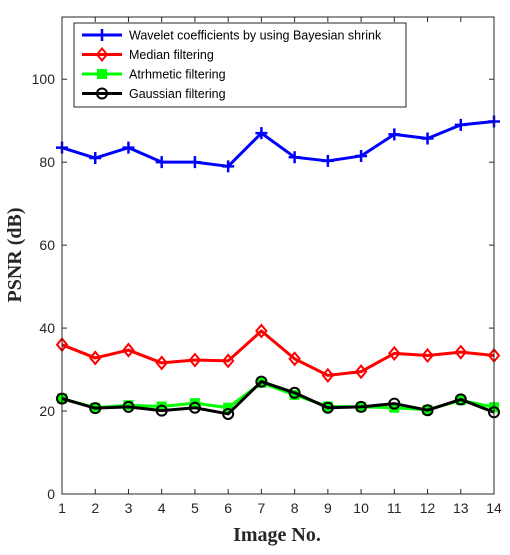  Describe the element at coordinates (51, 494) in the screenshot. I see `y-tick-label: 0` at that location.